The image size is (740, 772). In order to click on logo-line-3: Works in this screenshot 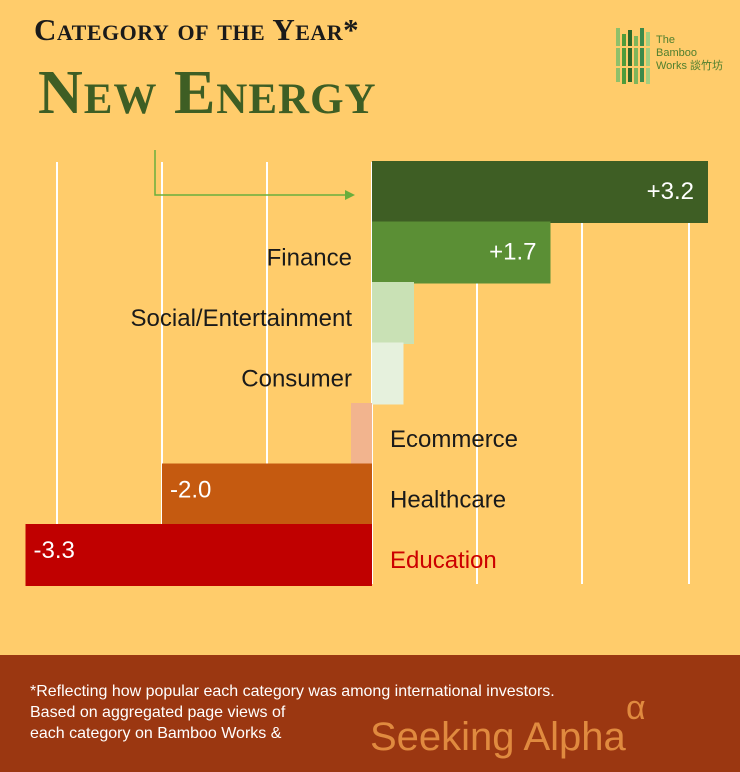, I will do `click(671, 66)`.